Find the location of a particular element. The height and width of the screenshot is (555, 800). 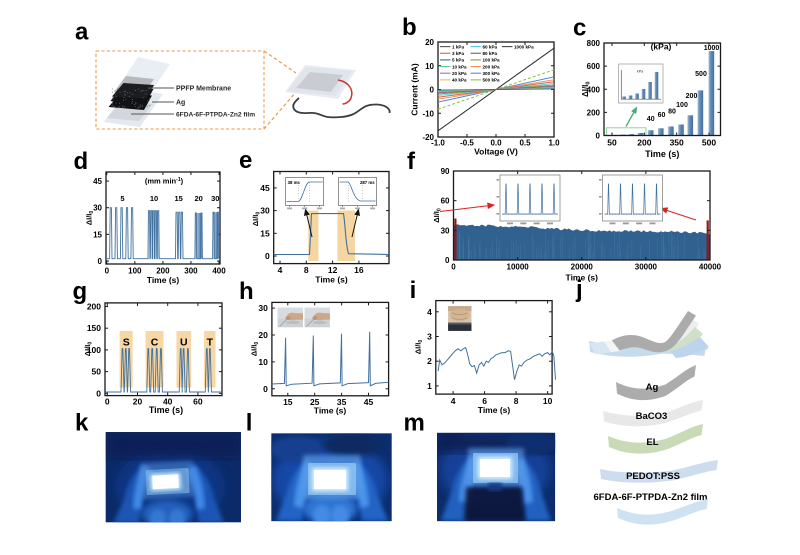

svg-text: 6 is located at coordinates (484, 401).